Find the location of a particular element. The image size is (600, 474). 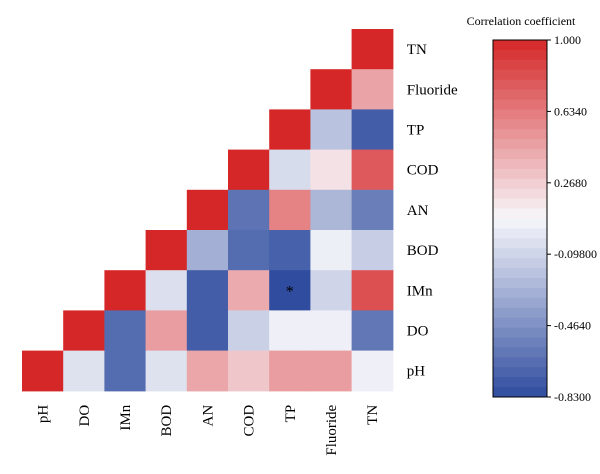

x-tick-label: DO is located at coordinates (85, 416).